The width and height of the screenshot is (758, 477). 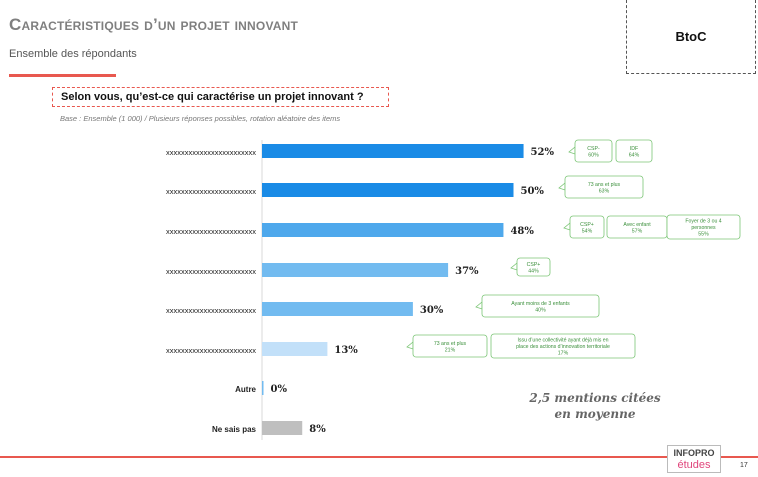 I want to click on callout-text: 63%, so click(x=604, y=191).